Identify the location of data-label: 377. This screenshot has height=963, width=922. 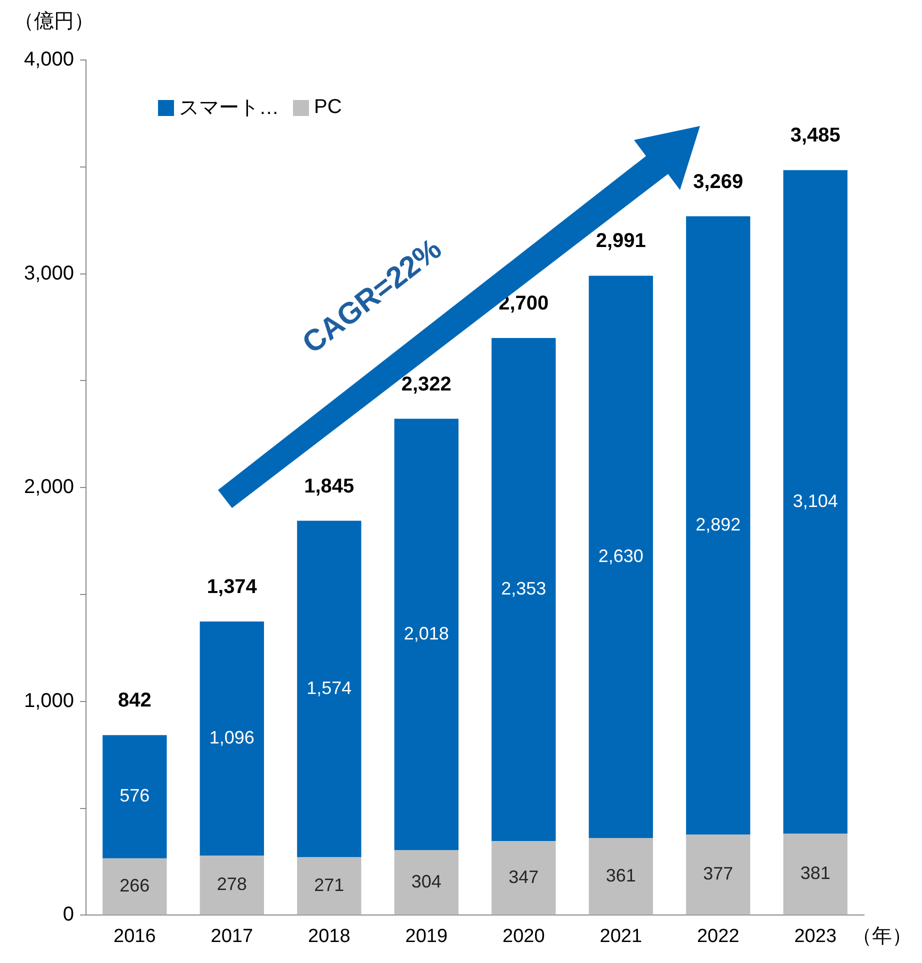
(718, 874).